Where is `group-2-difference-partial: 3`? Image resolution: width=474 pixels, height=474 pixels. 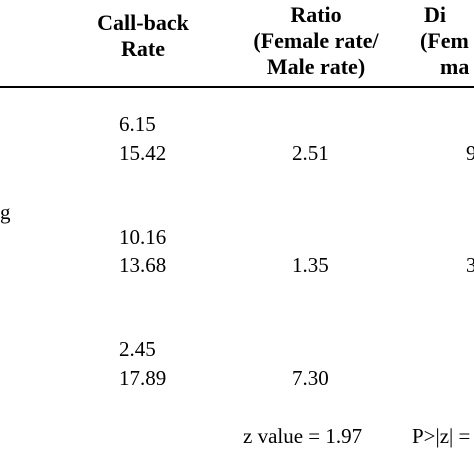
group-2-difference-partial: 3 is located at coordinates (470, 265).